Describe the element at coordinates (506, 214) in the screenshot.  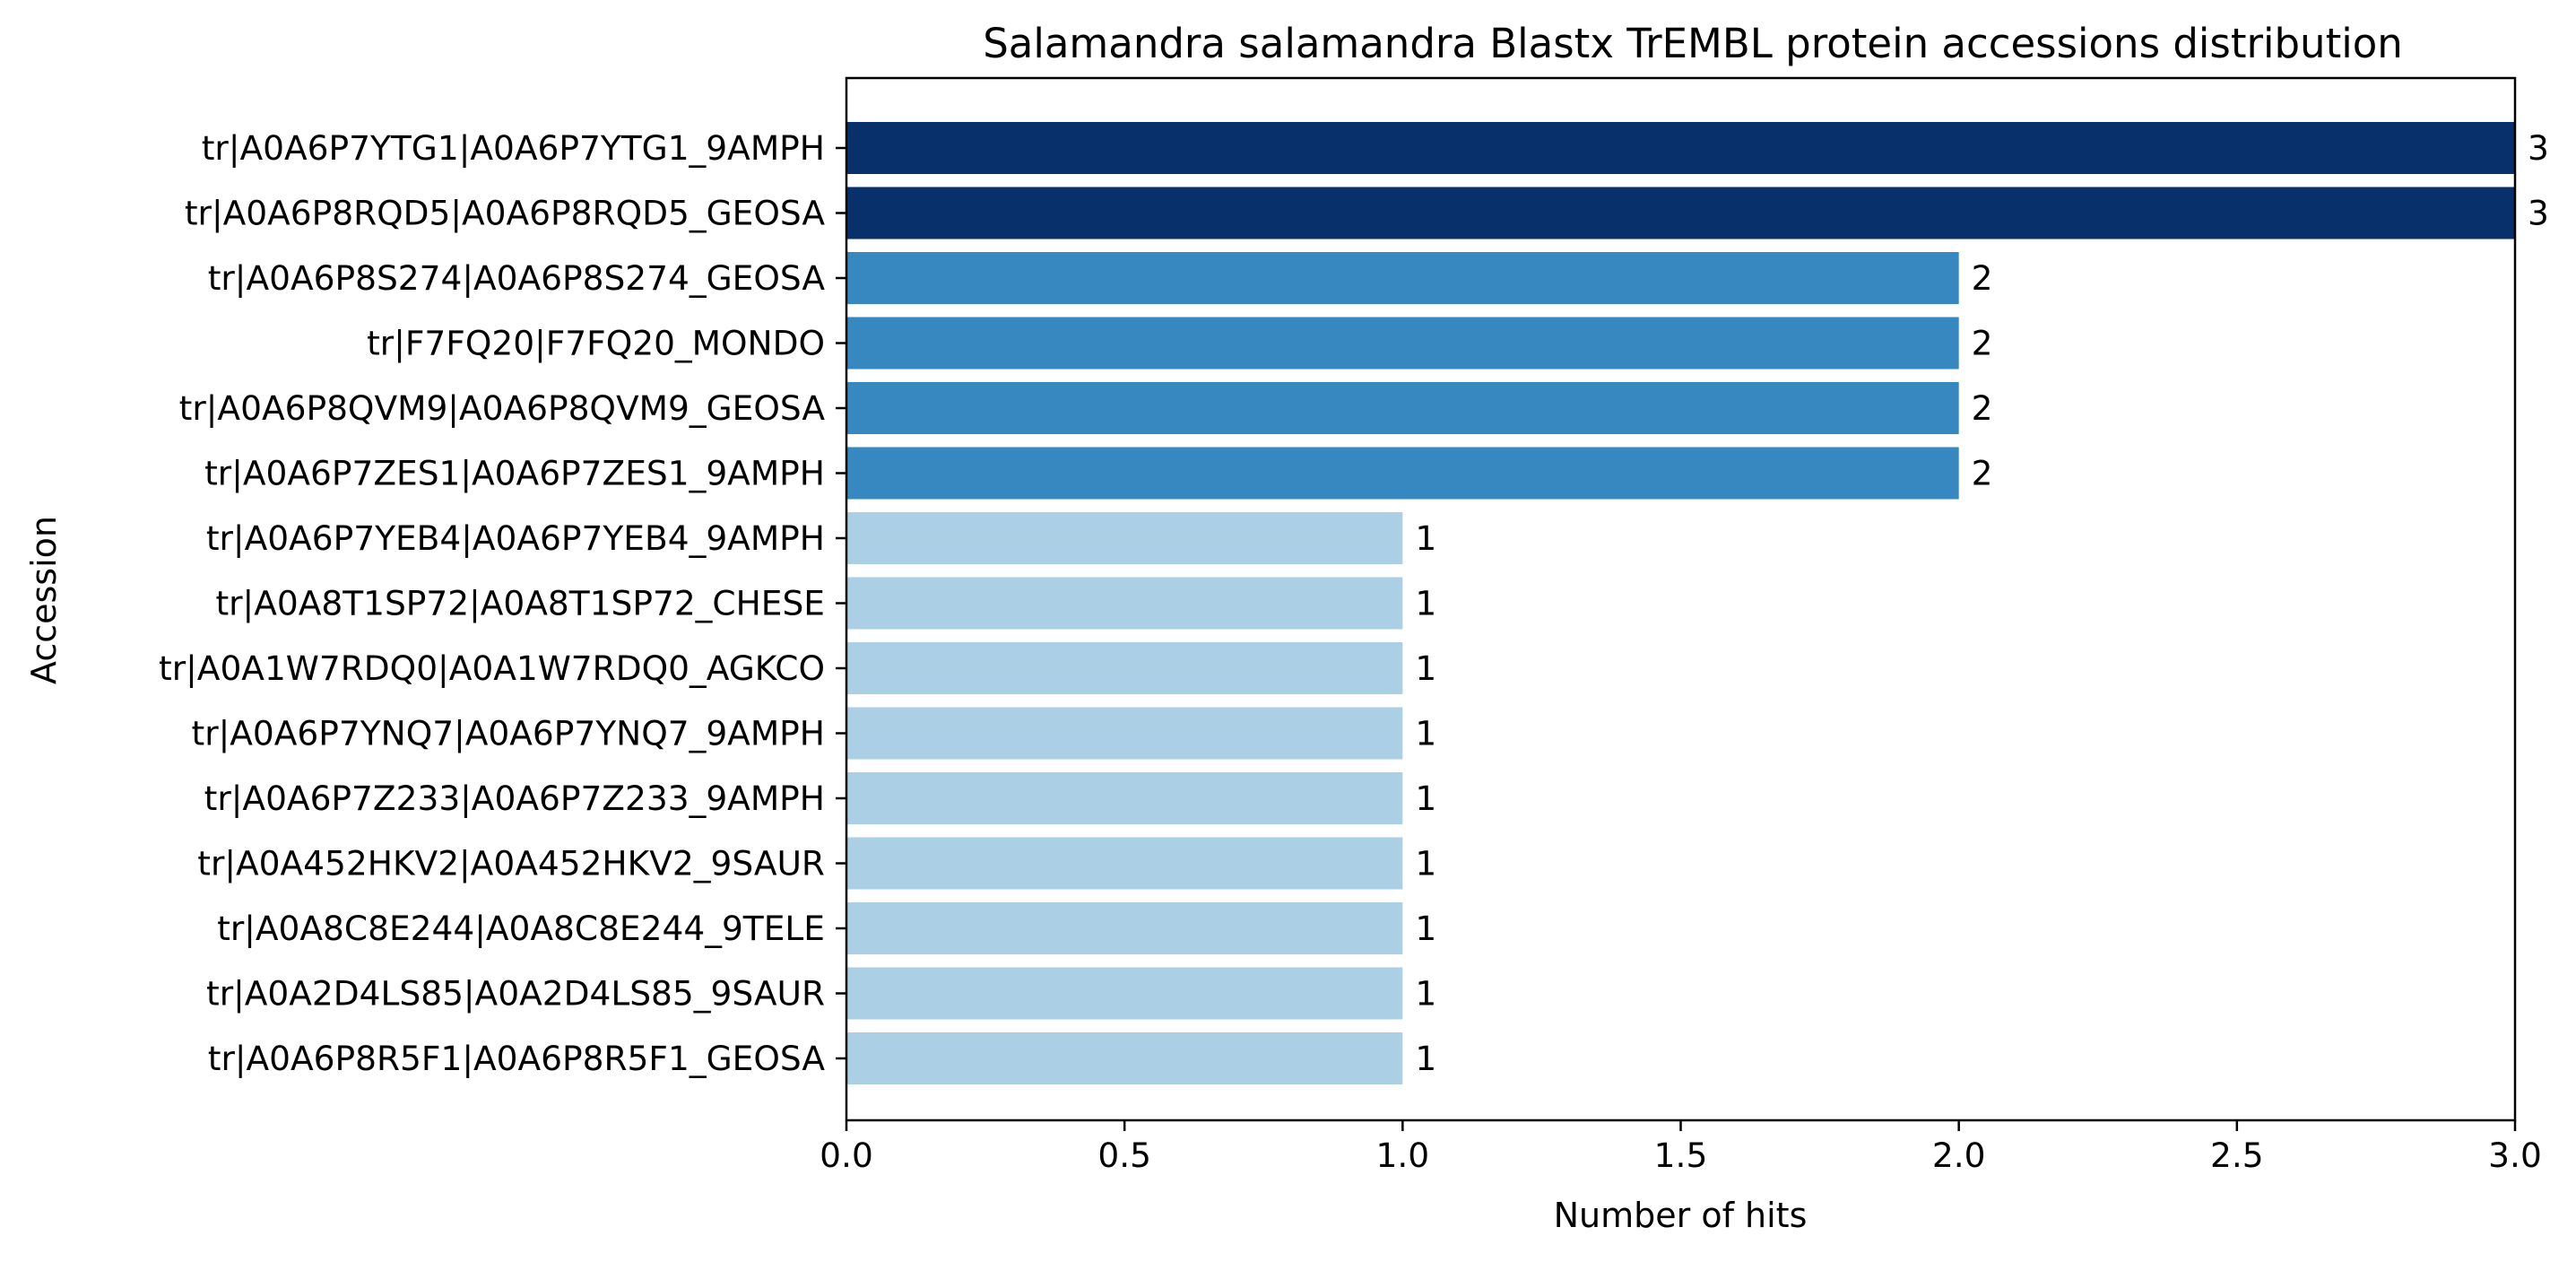
I see `y-tick-label: tr|A0A6P8RQD5|A0A6P8RQD5_GEOSA` at that location.